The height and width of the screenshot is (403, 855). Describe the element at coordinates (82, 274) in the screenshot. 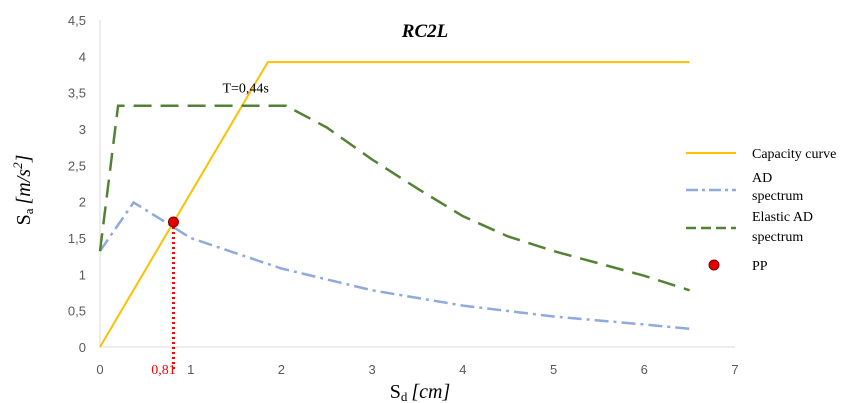

I see `y-tick-label: 1` at that location.